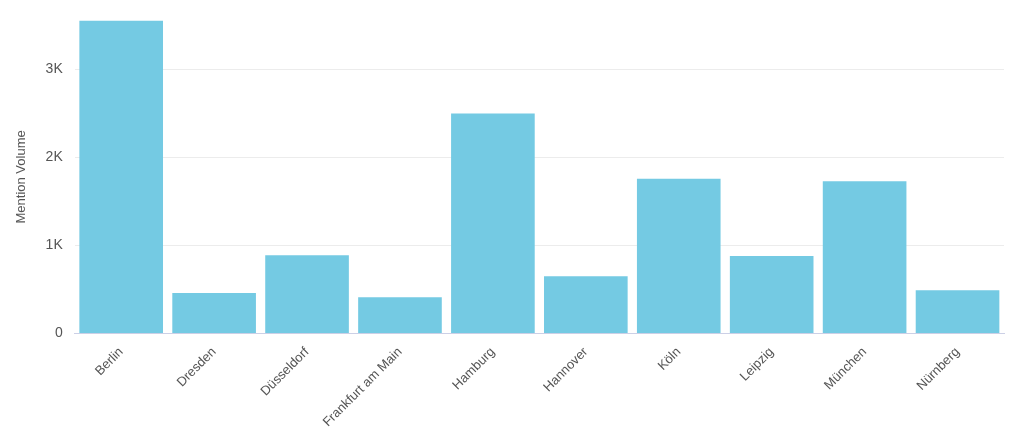  What do you see at coordinates (54, 244) in the screenshot?
I see `y-tick-label: 1K` at bounding box center [54, 244].